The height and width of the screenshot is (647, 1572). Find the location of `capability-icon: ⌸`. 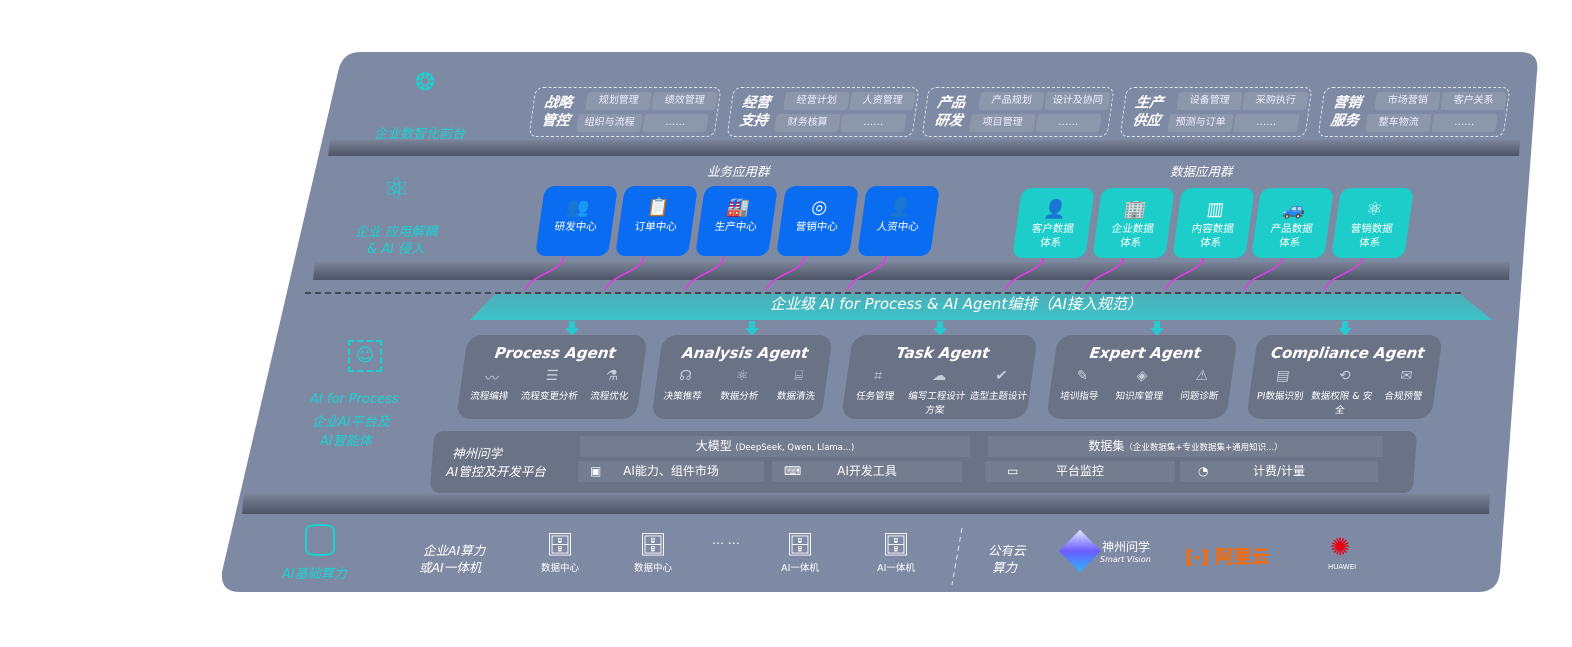

capability-icon: ⌸ is located at coordinates (799, 376).